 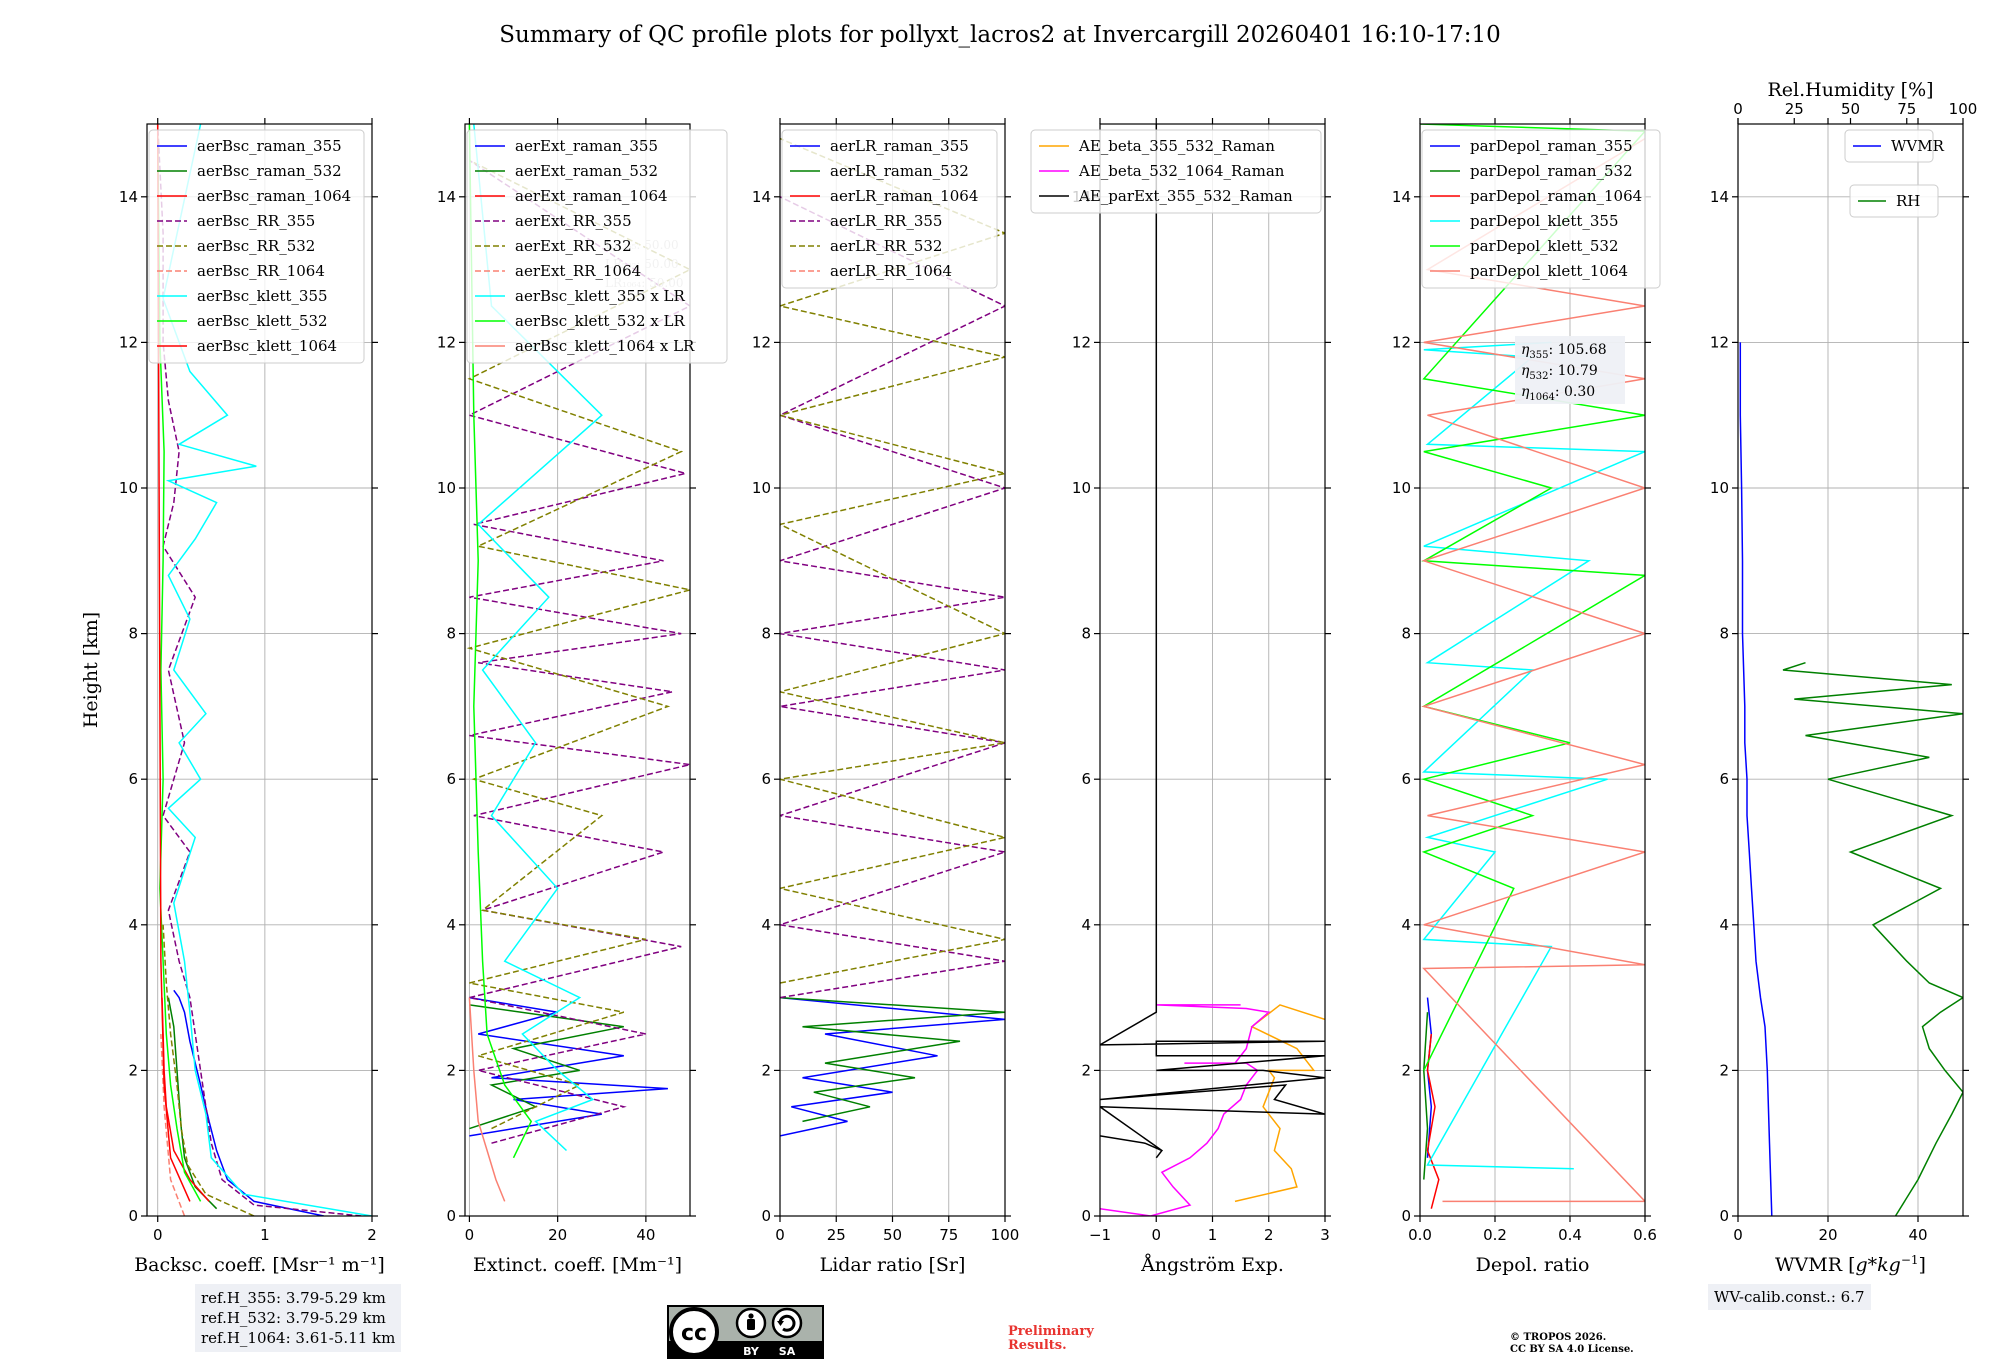 What do you see at coordinates (1176, 146) in the screenshot?
I see `legend-label: AE_beta_355_532_Raman` at bounding box center [1176, 146].